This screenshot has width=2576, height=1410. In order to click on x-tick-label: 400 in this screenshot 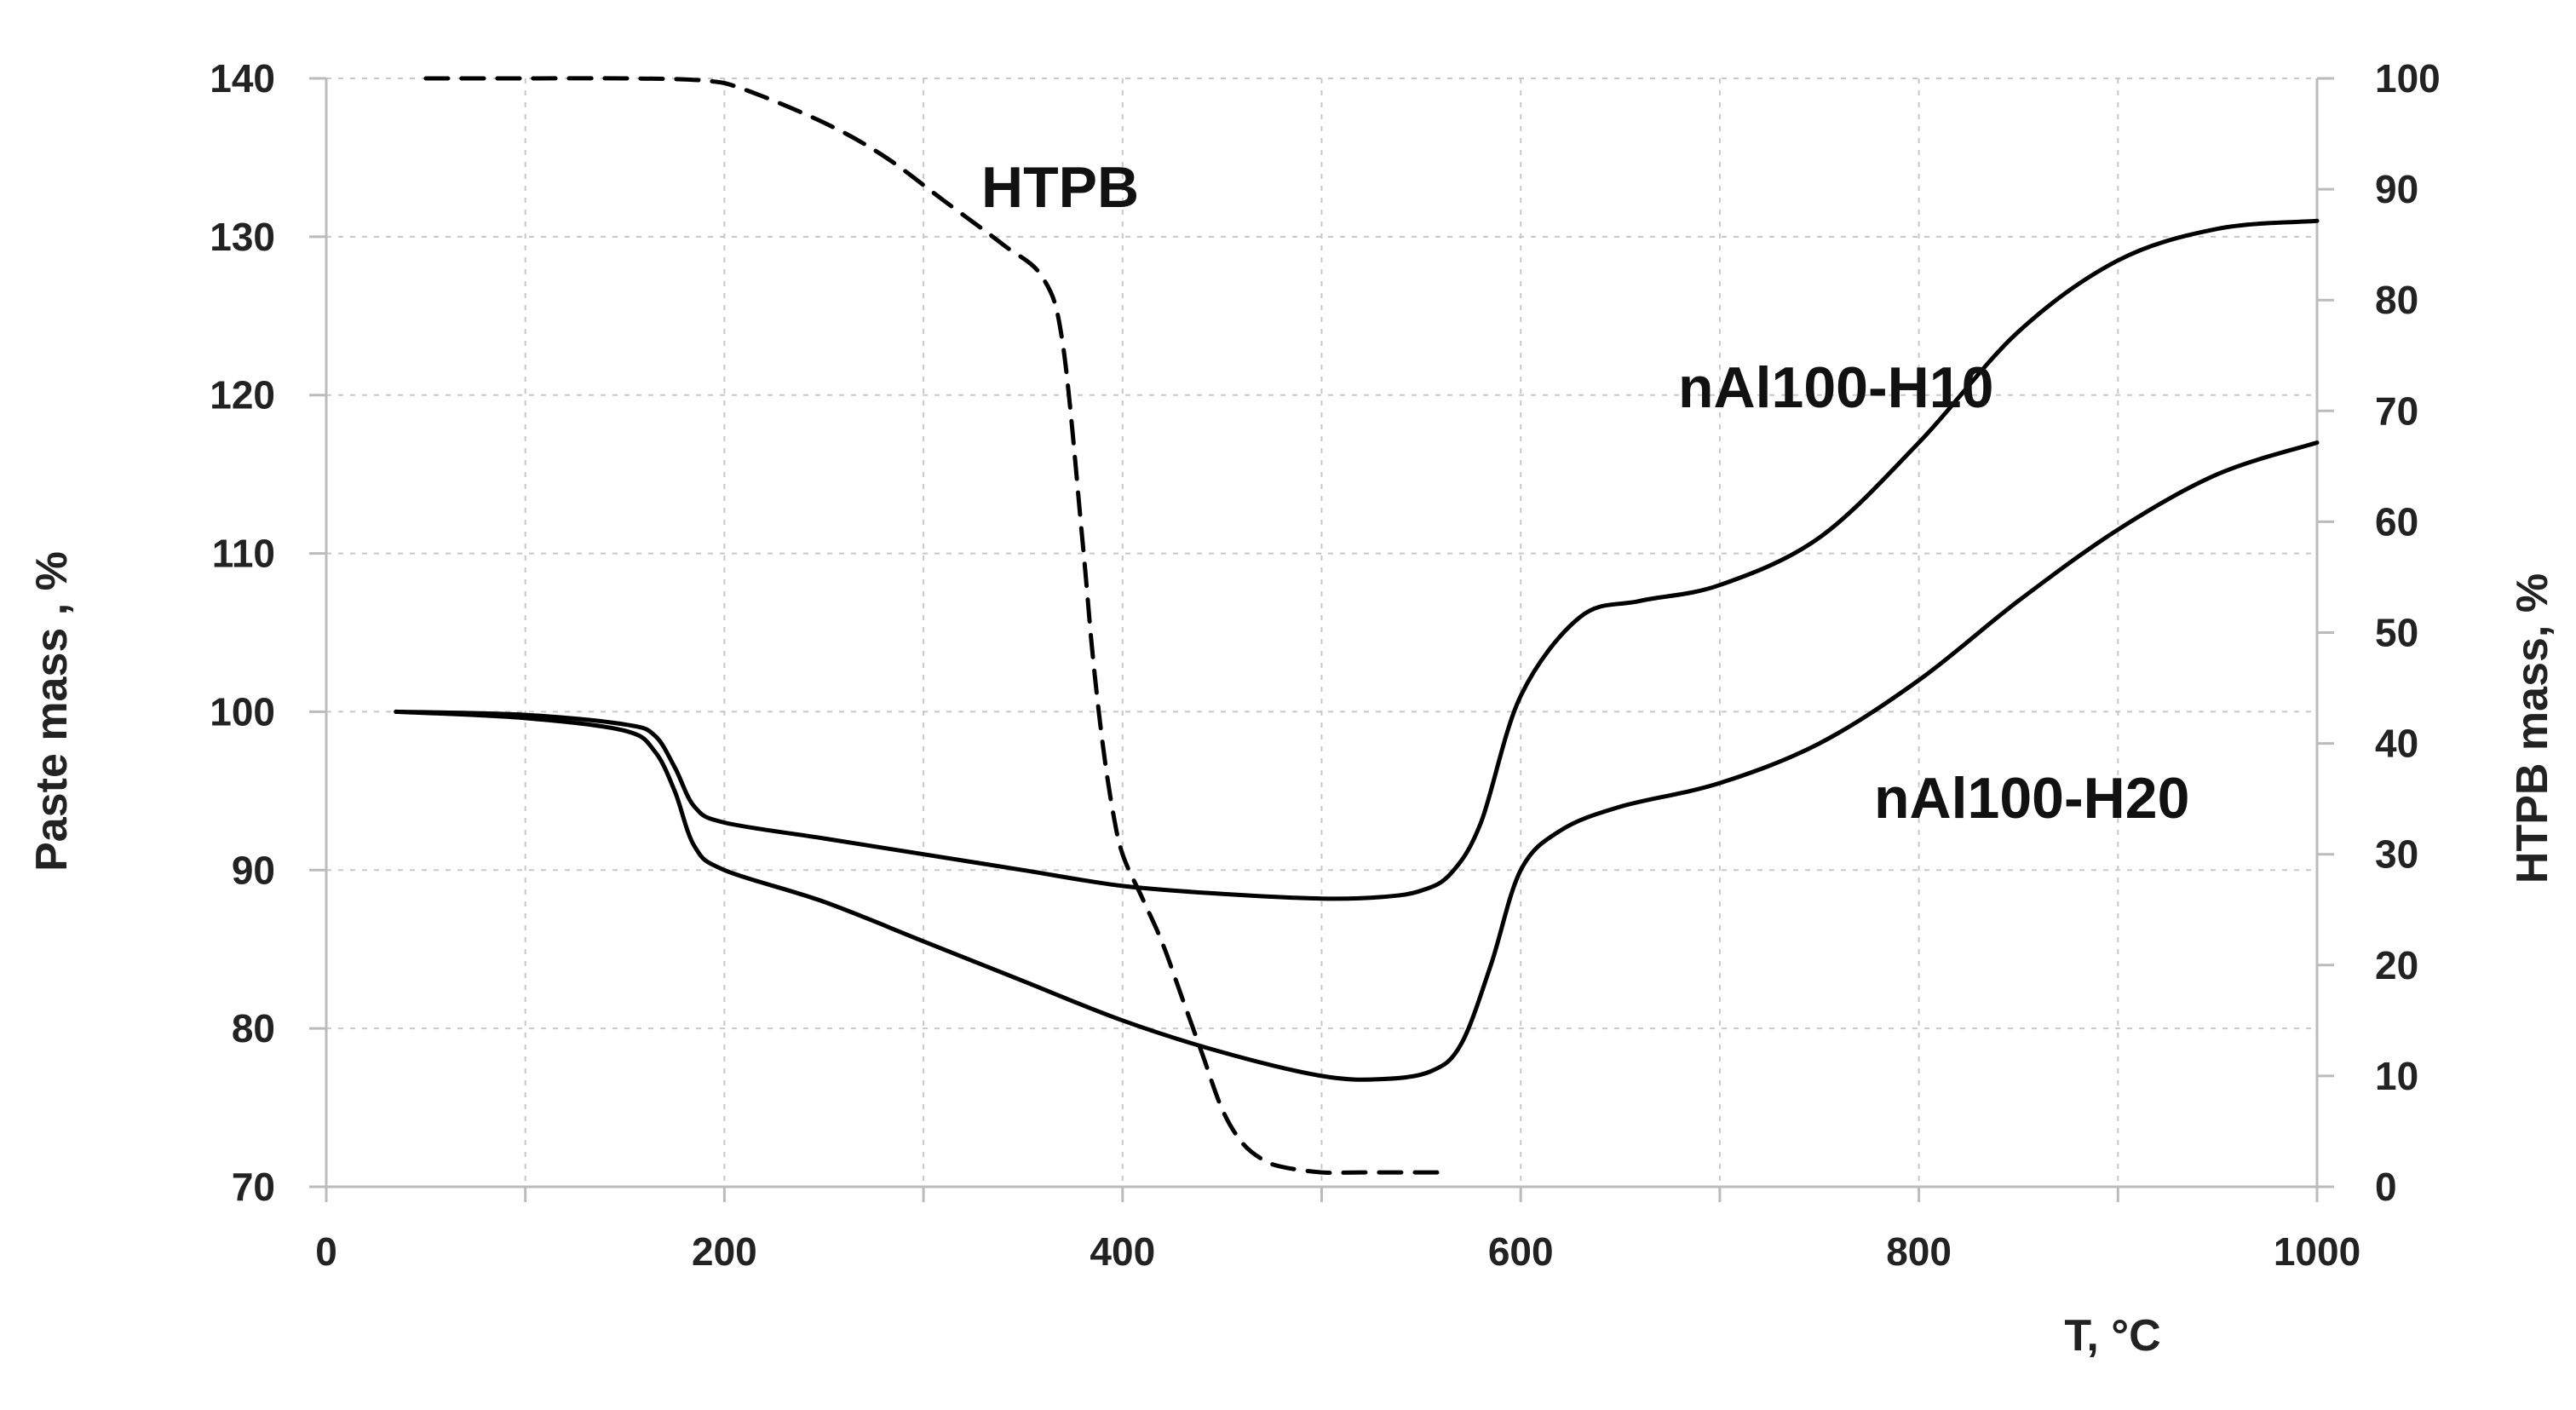, I will do `click(1123, 1251)`.